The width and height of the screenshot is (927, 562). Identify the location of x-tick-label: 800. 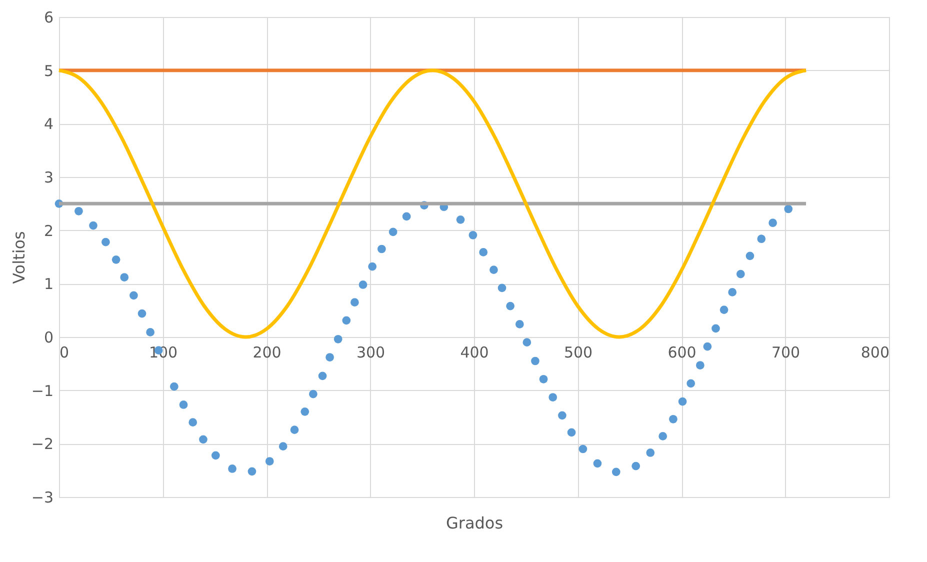
(875, 353).